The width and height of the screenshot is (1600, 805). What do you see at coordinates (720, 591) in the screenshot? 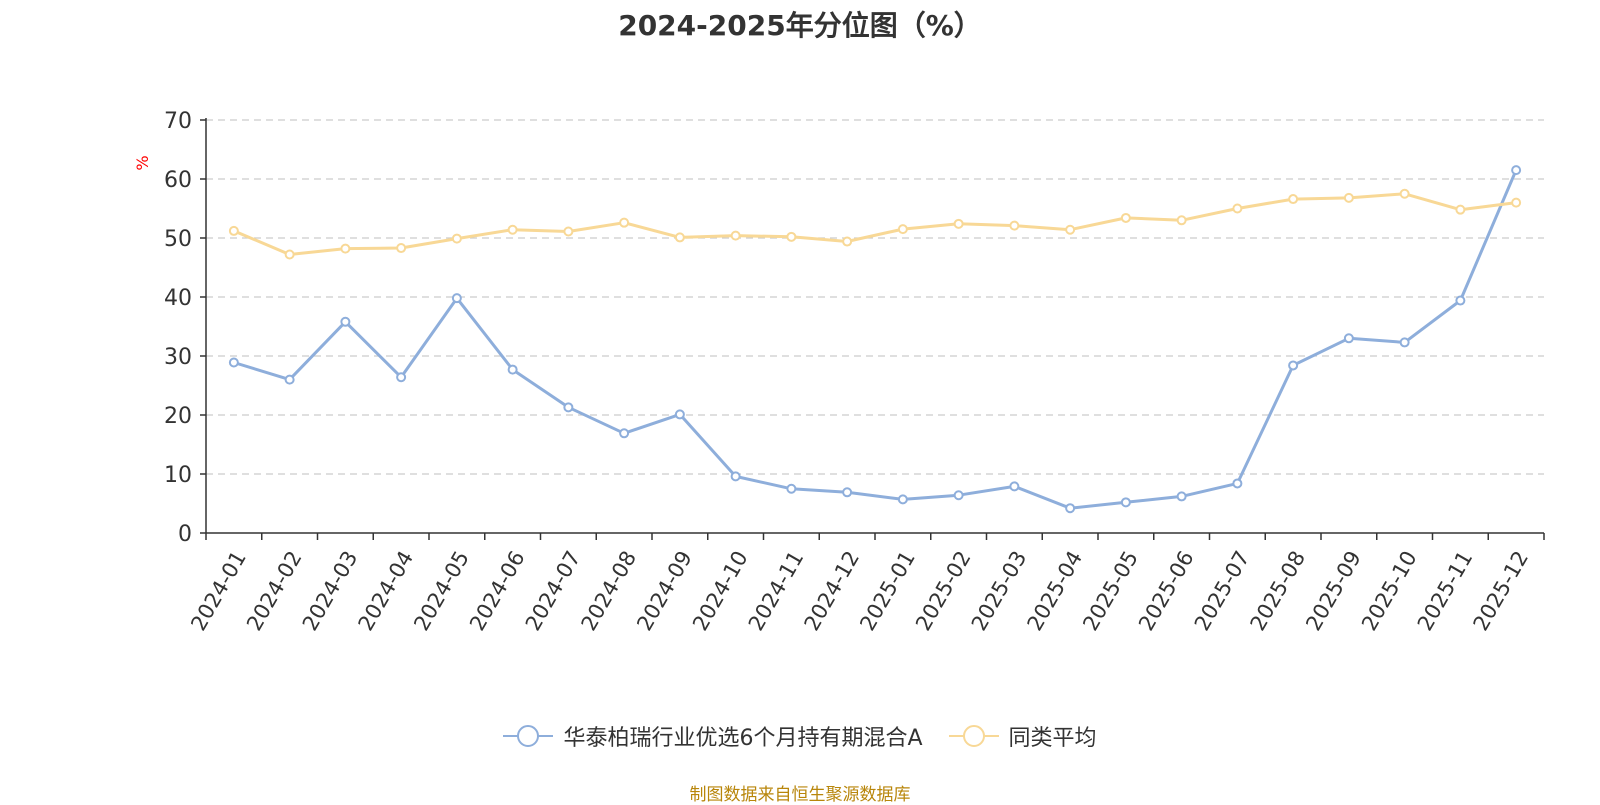
I see `x-tick-label: 2024-10` at bounding box center [720, 591].